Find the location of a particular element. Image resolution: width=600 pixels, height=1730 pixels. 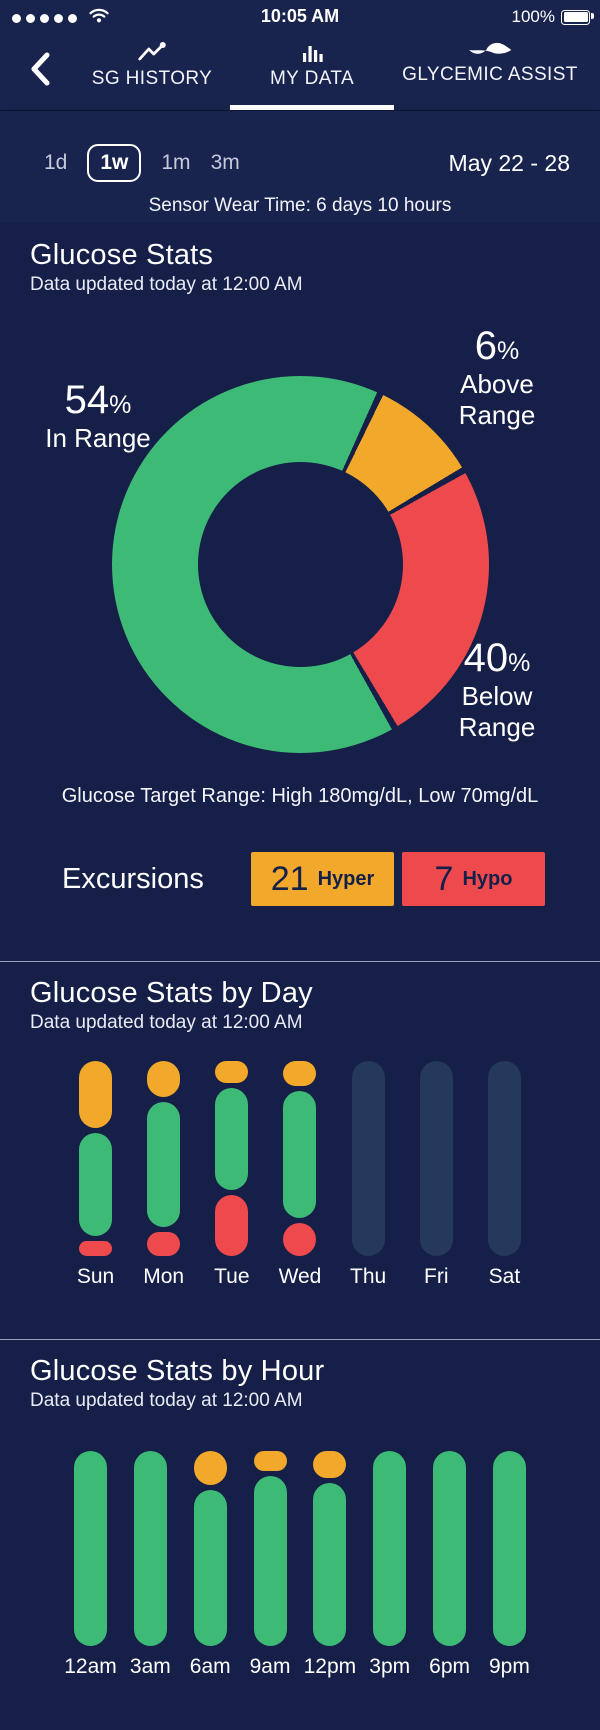

bar-column-3pm: 3pm is located at coordinates (389, 1565).